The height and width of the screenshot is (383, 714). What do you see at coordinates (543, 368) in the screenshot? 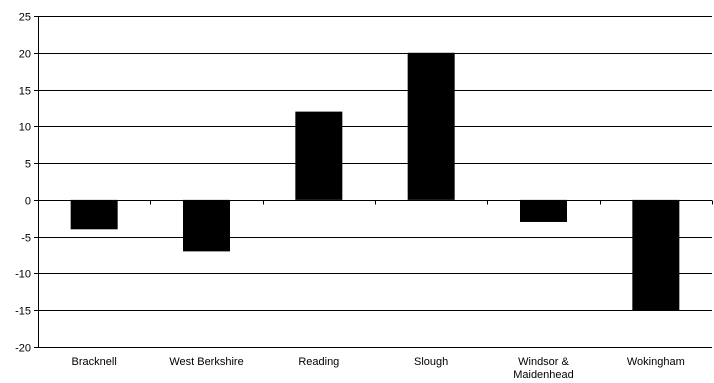
I see `x-tick-label: Windsor & Maidenhead` at bounding box center [543, 368].